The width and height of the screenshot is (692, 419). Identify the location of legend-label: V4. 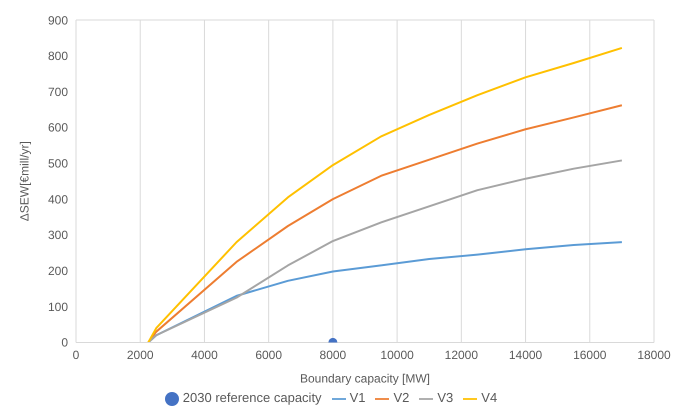
(489, 398).